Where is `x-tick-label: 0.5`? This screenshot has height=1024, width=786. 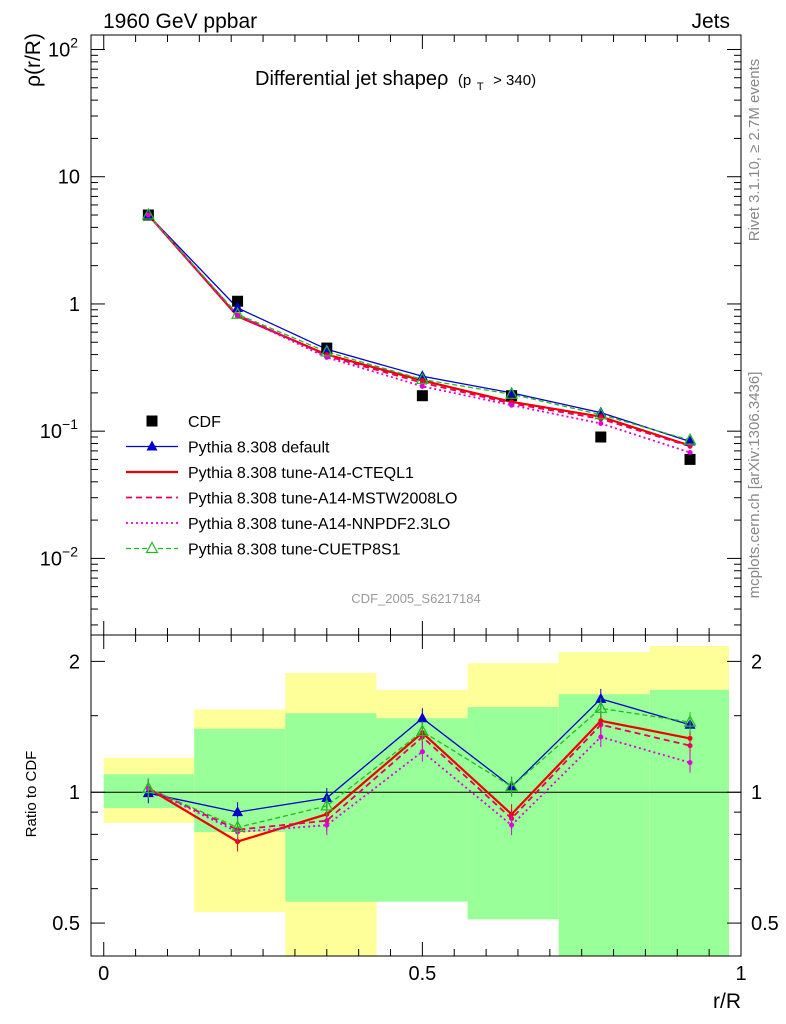 x-tick-label: 0.5 is located at coordinates (422, 974).